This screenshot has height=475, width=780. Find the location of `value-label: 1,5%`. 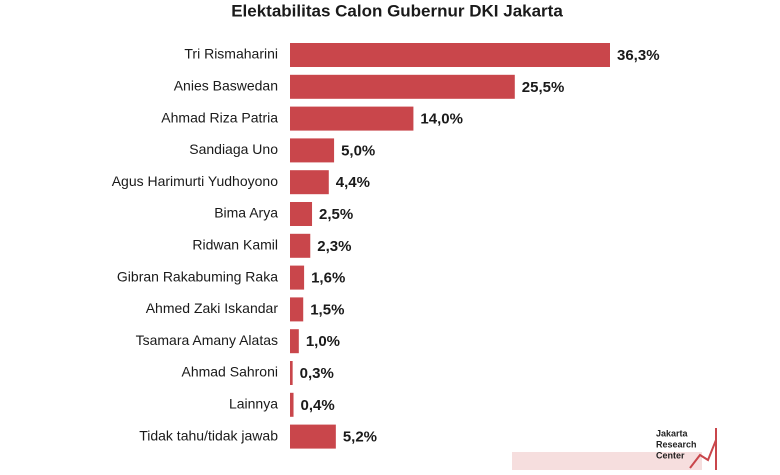

value-label: 1,5% is located at coordinates (327, 309).